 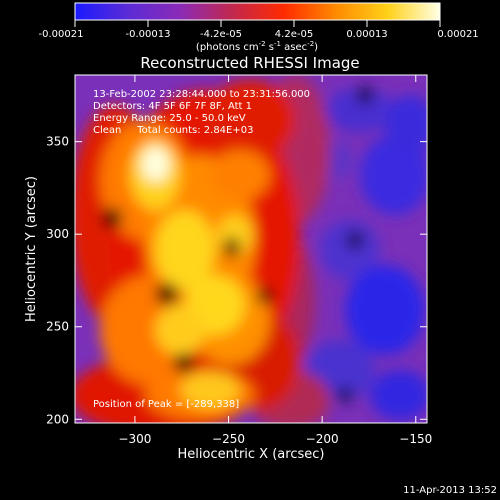 I want to click on footer-timestamp: 11-Apr-2013 13:52, so click(x=450, y=490).